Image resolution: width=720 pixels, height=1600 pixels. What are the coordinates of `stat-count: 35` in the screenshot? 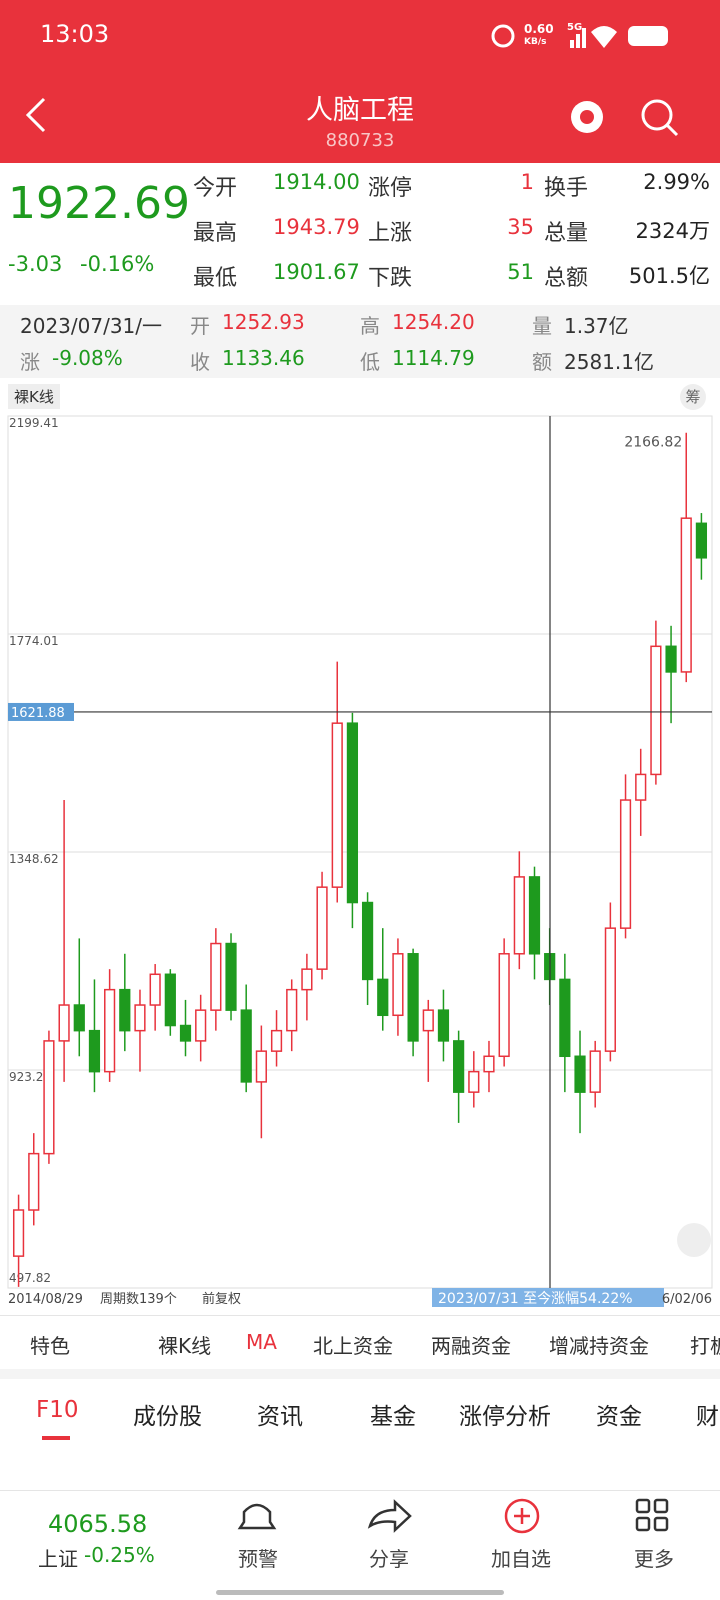 It's located at (520, 227).